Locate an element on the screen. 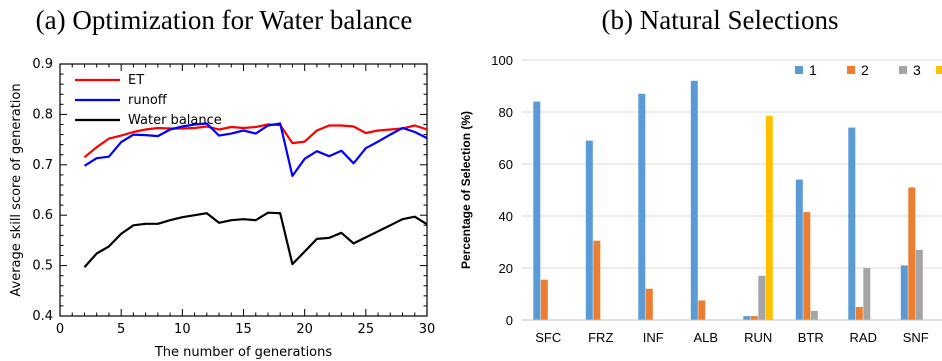 Image resolution: width=942 pixels, height=361 pixels. x-tick-label: RAD is located at coordinates (863, 337).